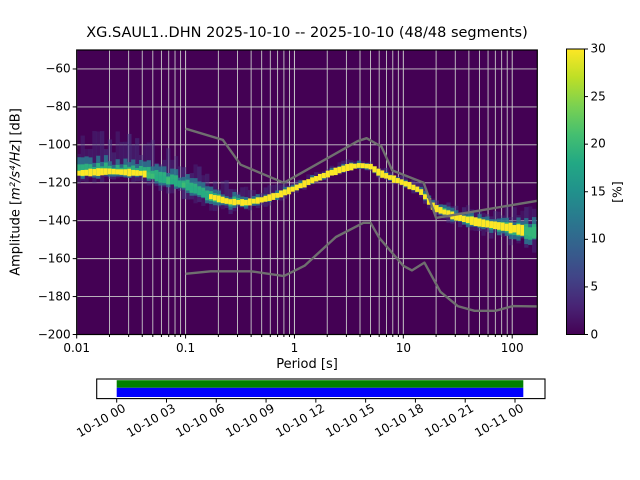  Describe the element at coordinates (54, 296) in the screenshot. I see `y-tick-label-text: −180` at that location.